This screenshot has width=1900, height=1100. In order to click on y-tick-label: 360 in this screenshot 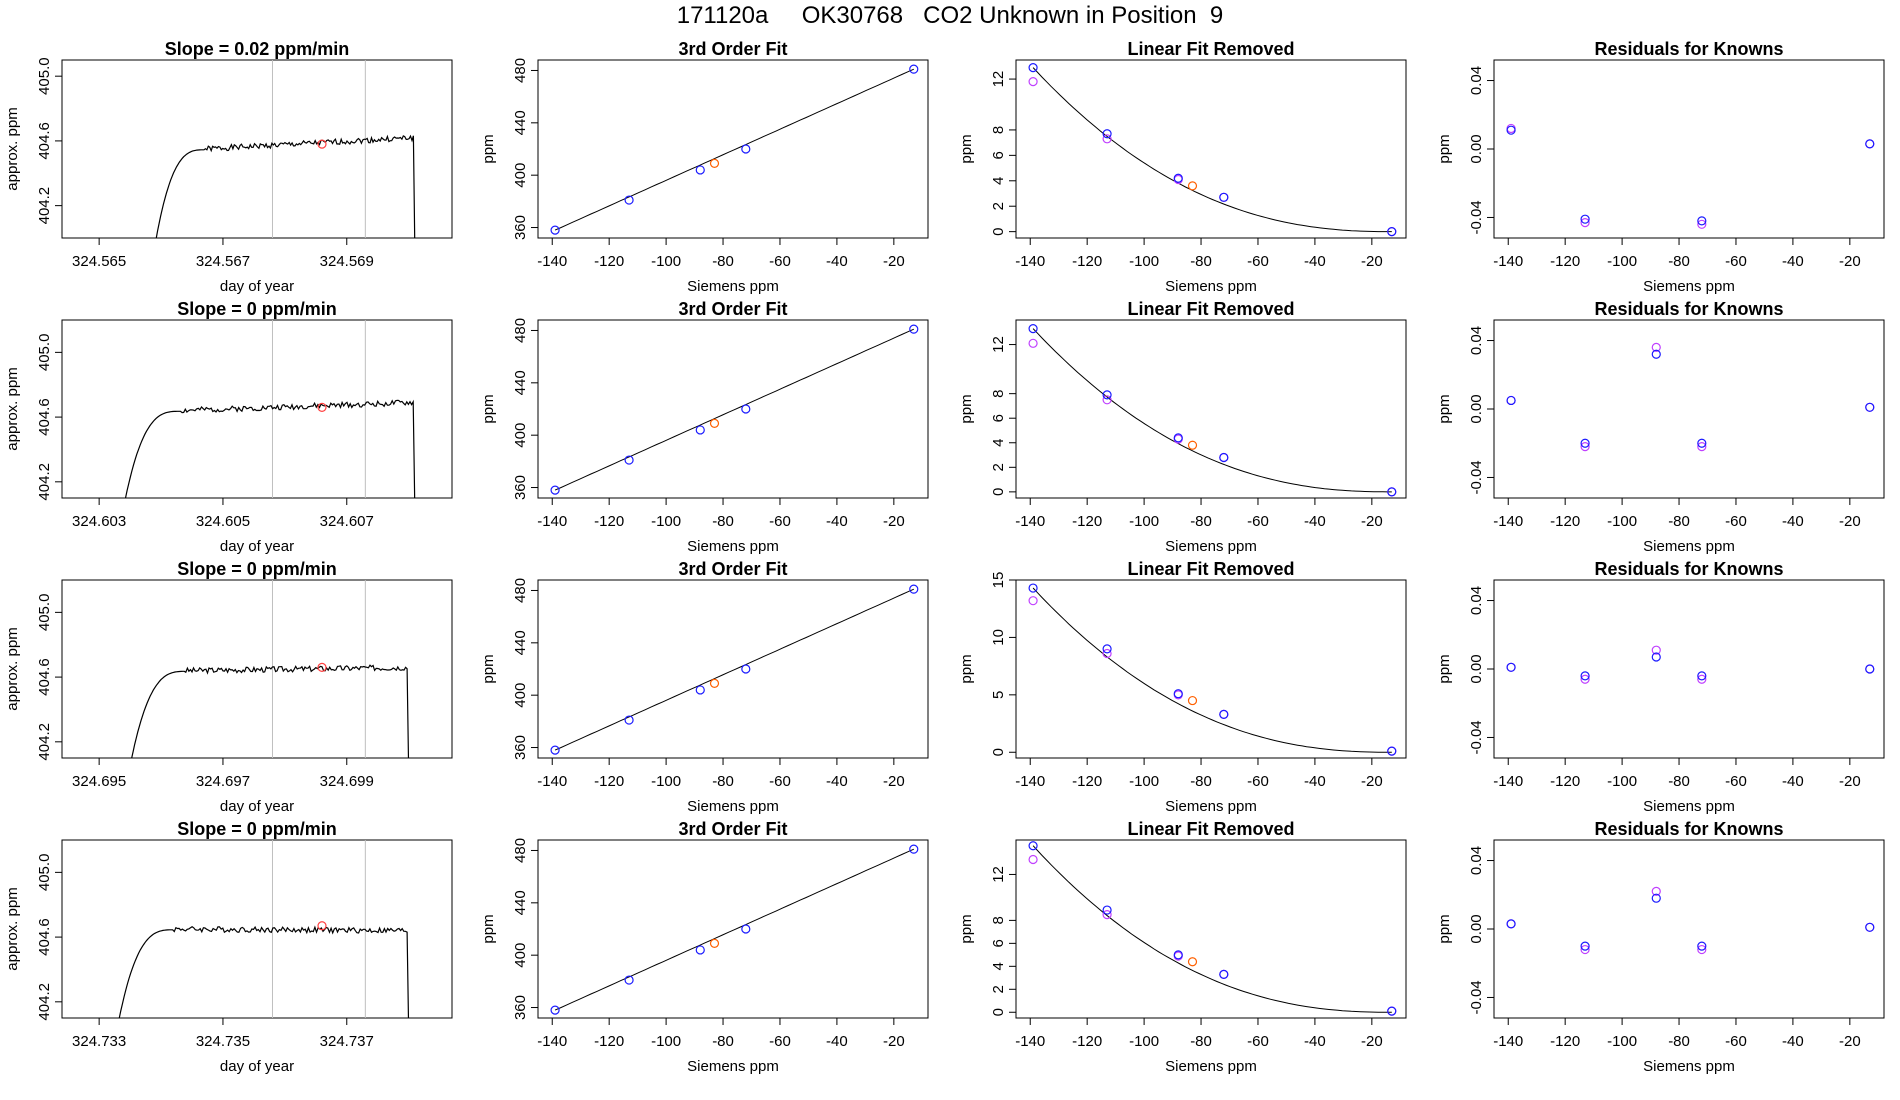, I will do `click(520, 487)`.